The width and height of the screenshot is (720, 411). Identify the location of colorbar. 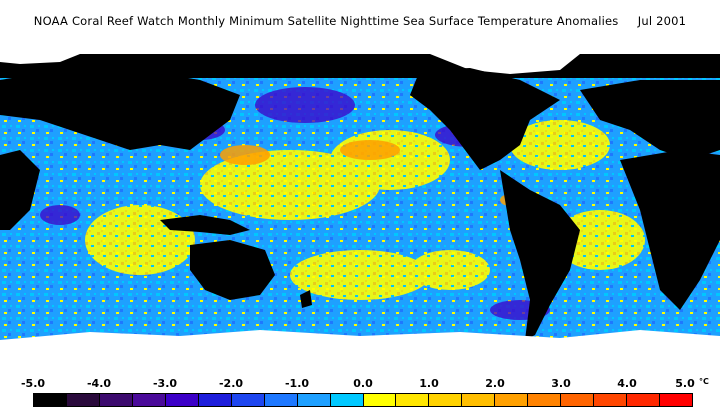
(363, 400).